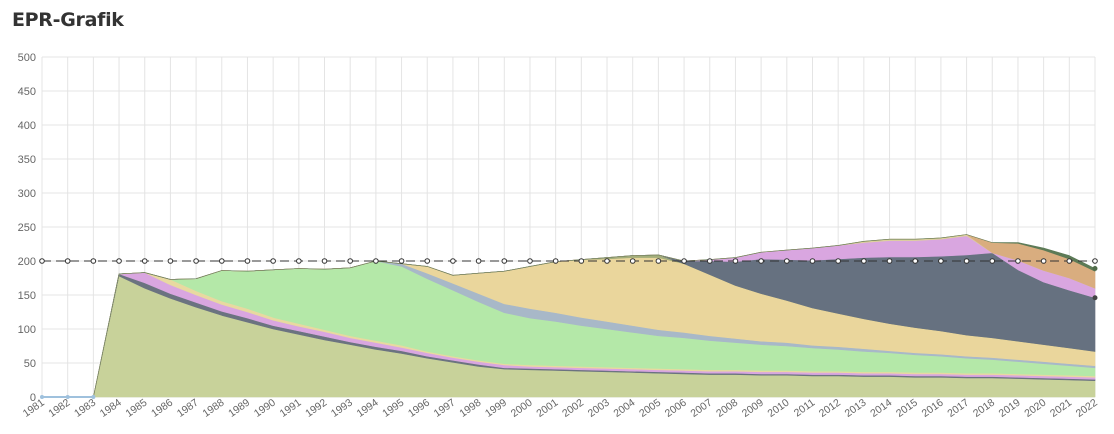  What do you see at coordinates (316, 408) in the screenshot?
I see `x-tick-label: 1992` at bounding box center [316, 408].